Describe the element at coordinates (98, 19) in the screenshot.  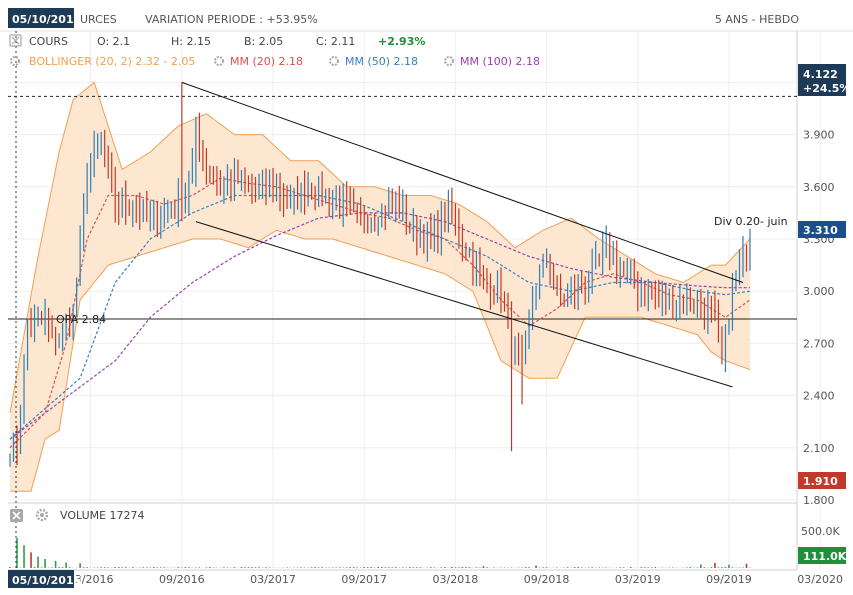
I see `instrument-name: URCES` at that location.